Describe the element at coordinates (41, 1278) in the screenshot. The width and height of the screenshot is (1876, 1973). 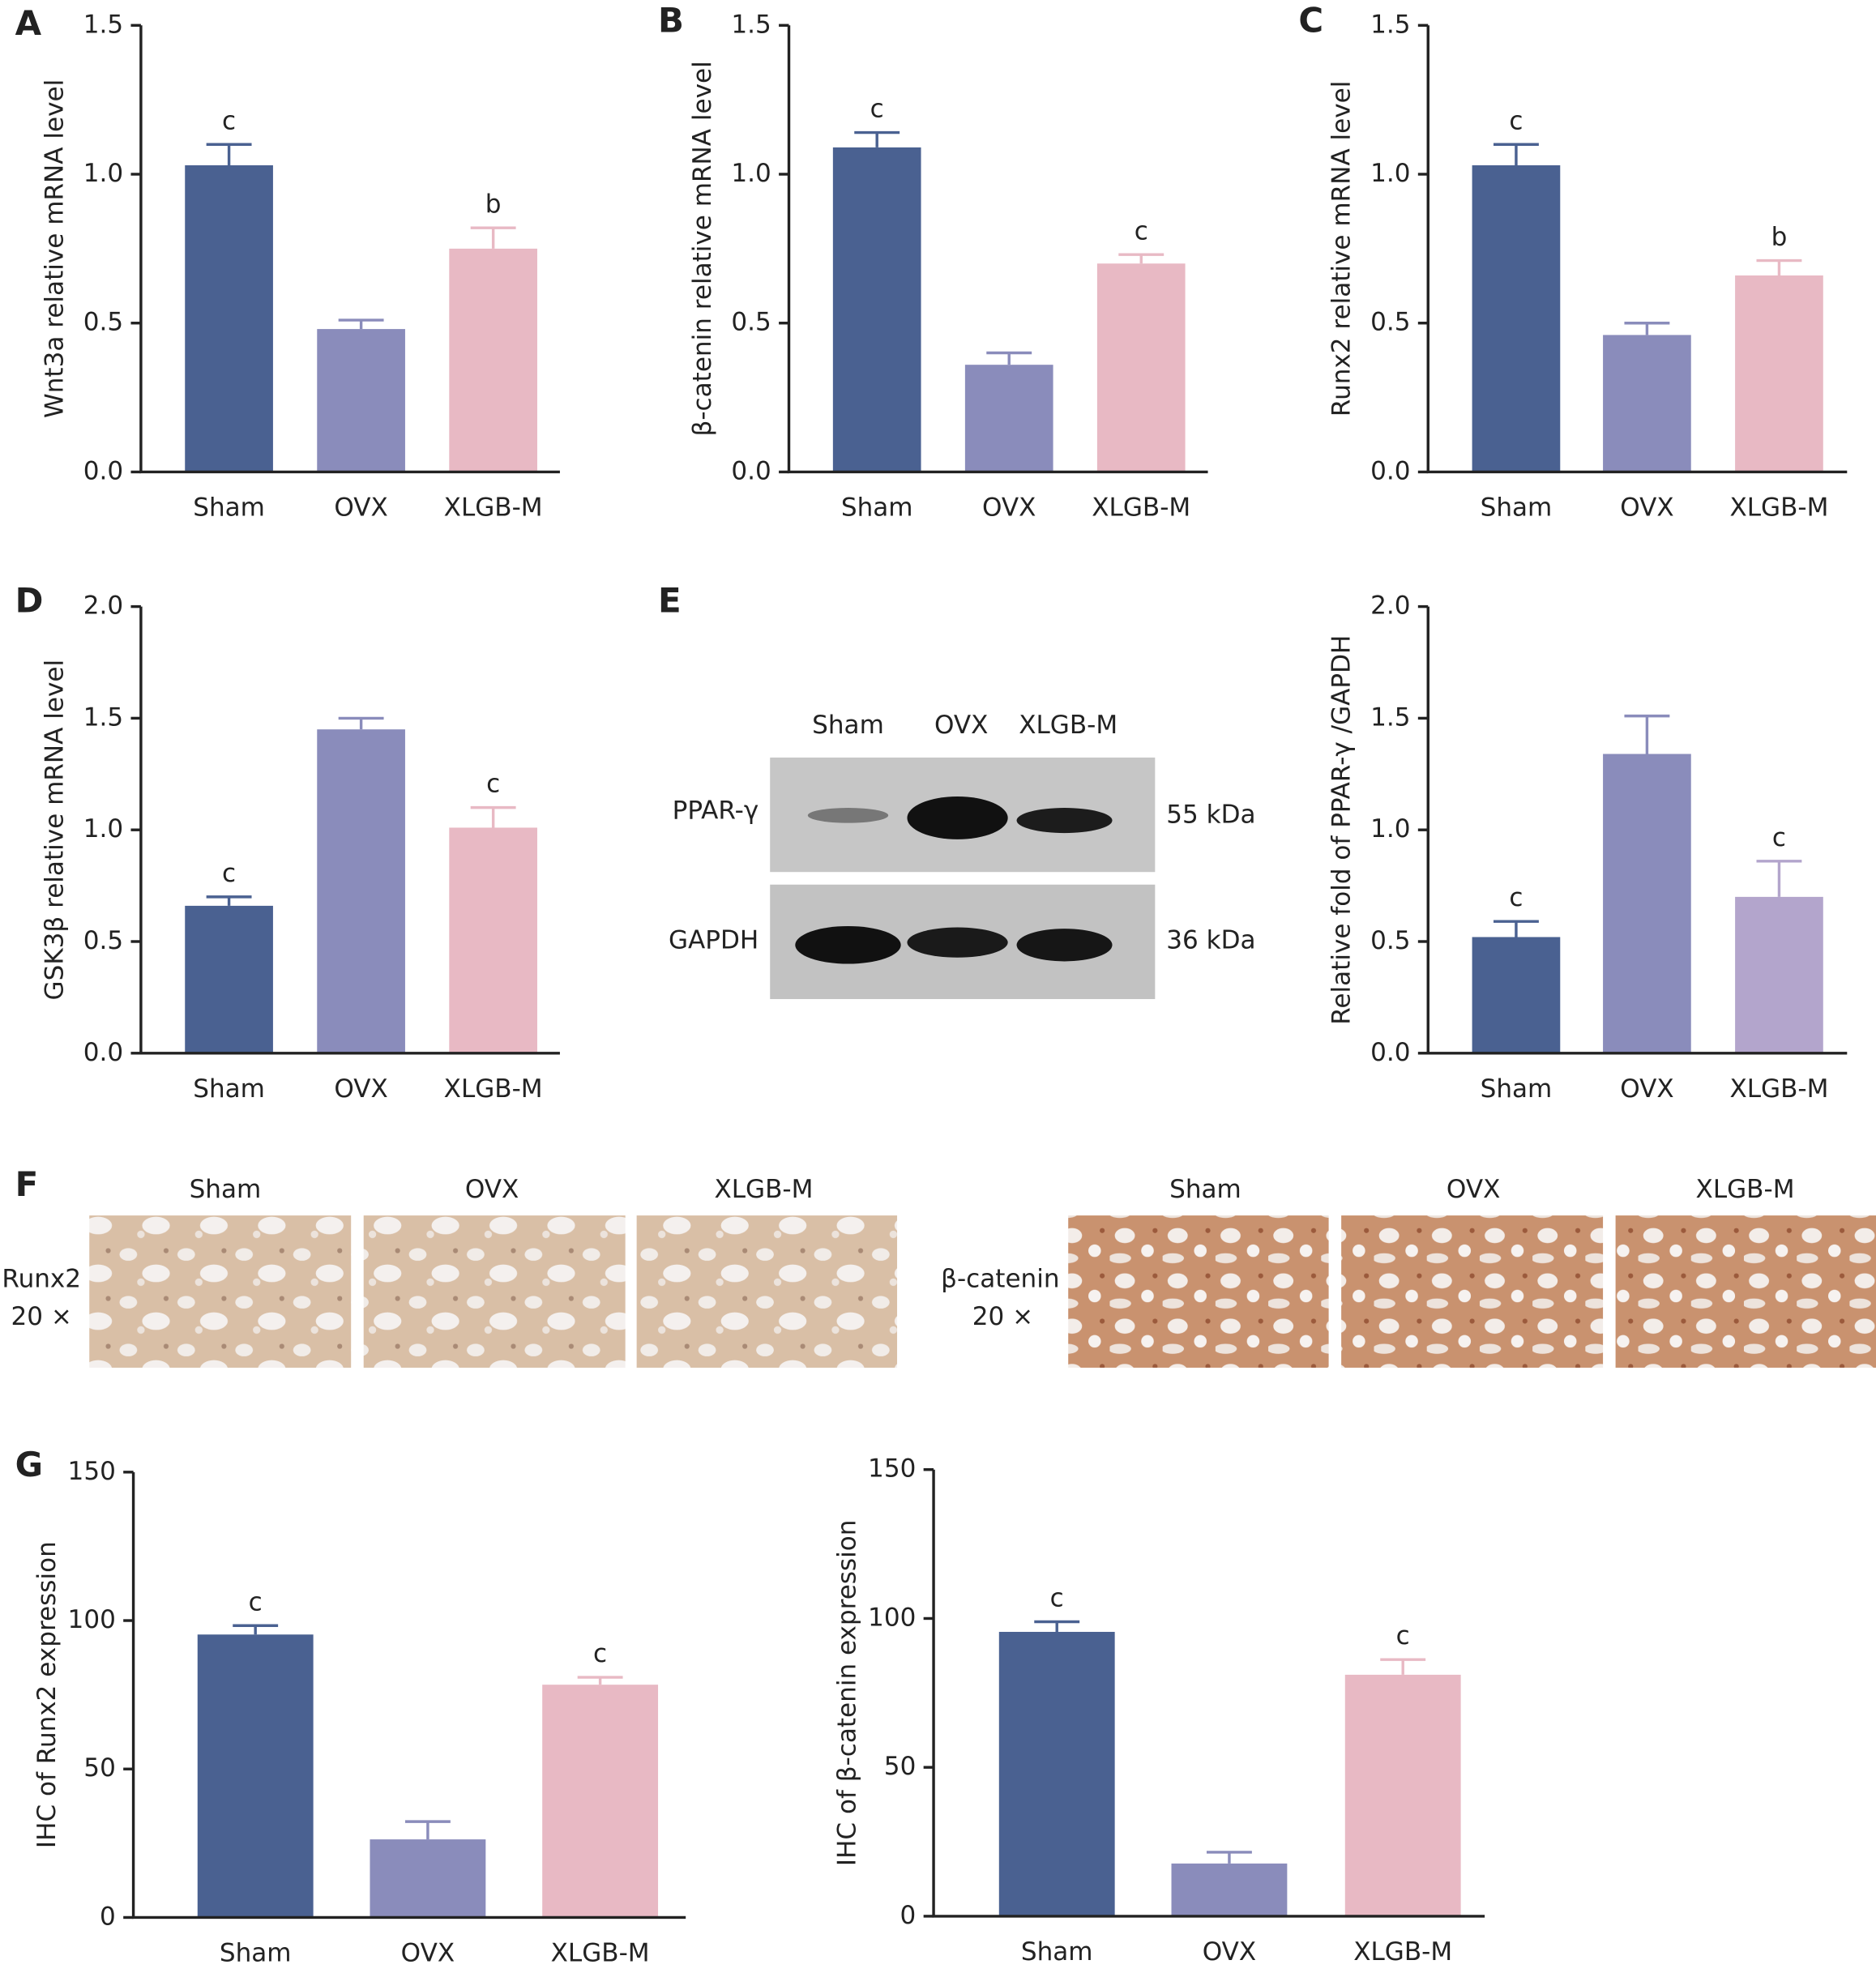
I see `ihc-marker: Runx2` at that location.